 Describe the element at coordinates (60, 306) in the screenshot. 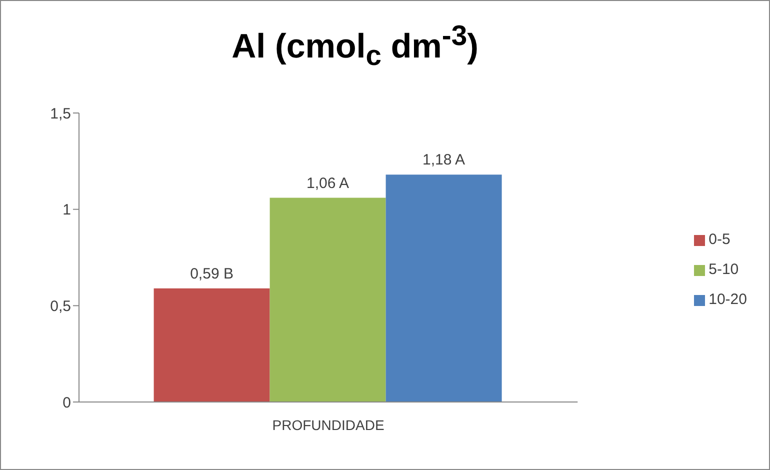

I see `y-tick-label: 0,5` at that location.